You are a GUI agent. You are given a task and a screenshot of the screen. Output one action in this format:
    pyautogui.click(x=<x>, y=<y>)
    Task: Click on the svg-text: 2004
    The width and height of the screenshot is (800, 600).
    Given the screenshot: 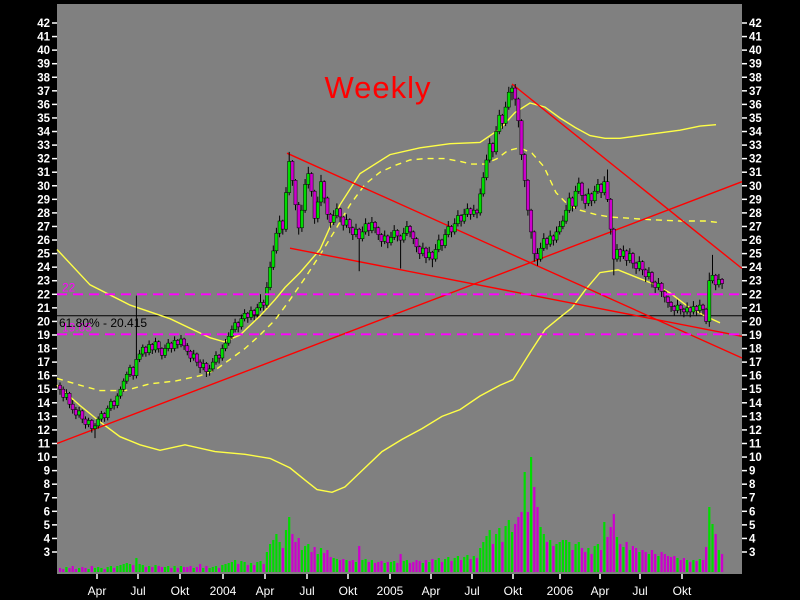 What is the action you would take?
    pyautogui.click(x=223, y=591)
    